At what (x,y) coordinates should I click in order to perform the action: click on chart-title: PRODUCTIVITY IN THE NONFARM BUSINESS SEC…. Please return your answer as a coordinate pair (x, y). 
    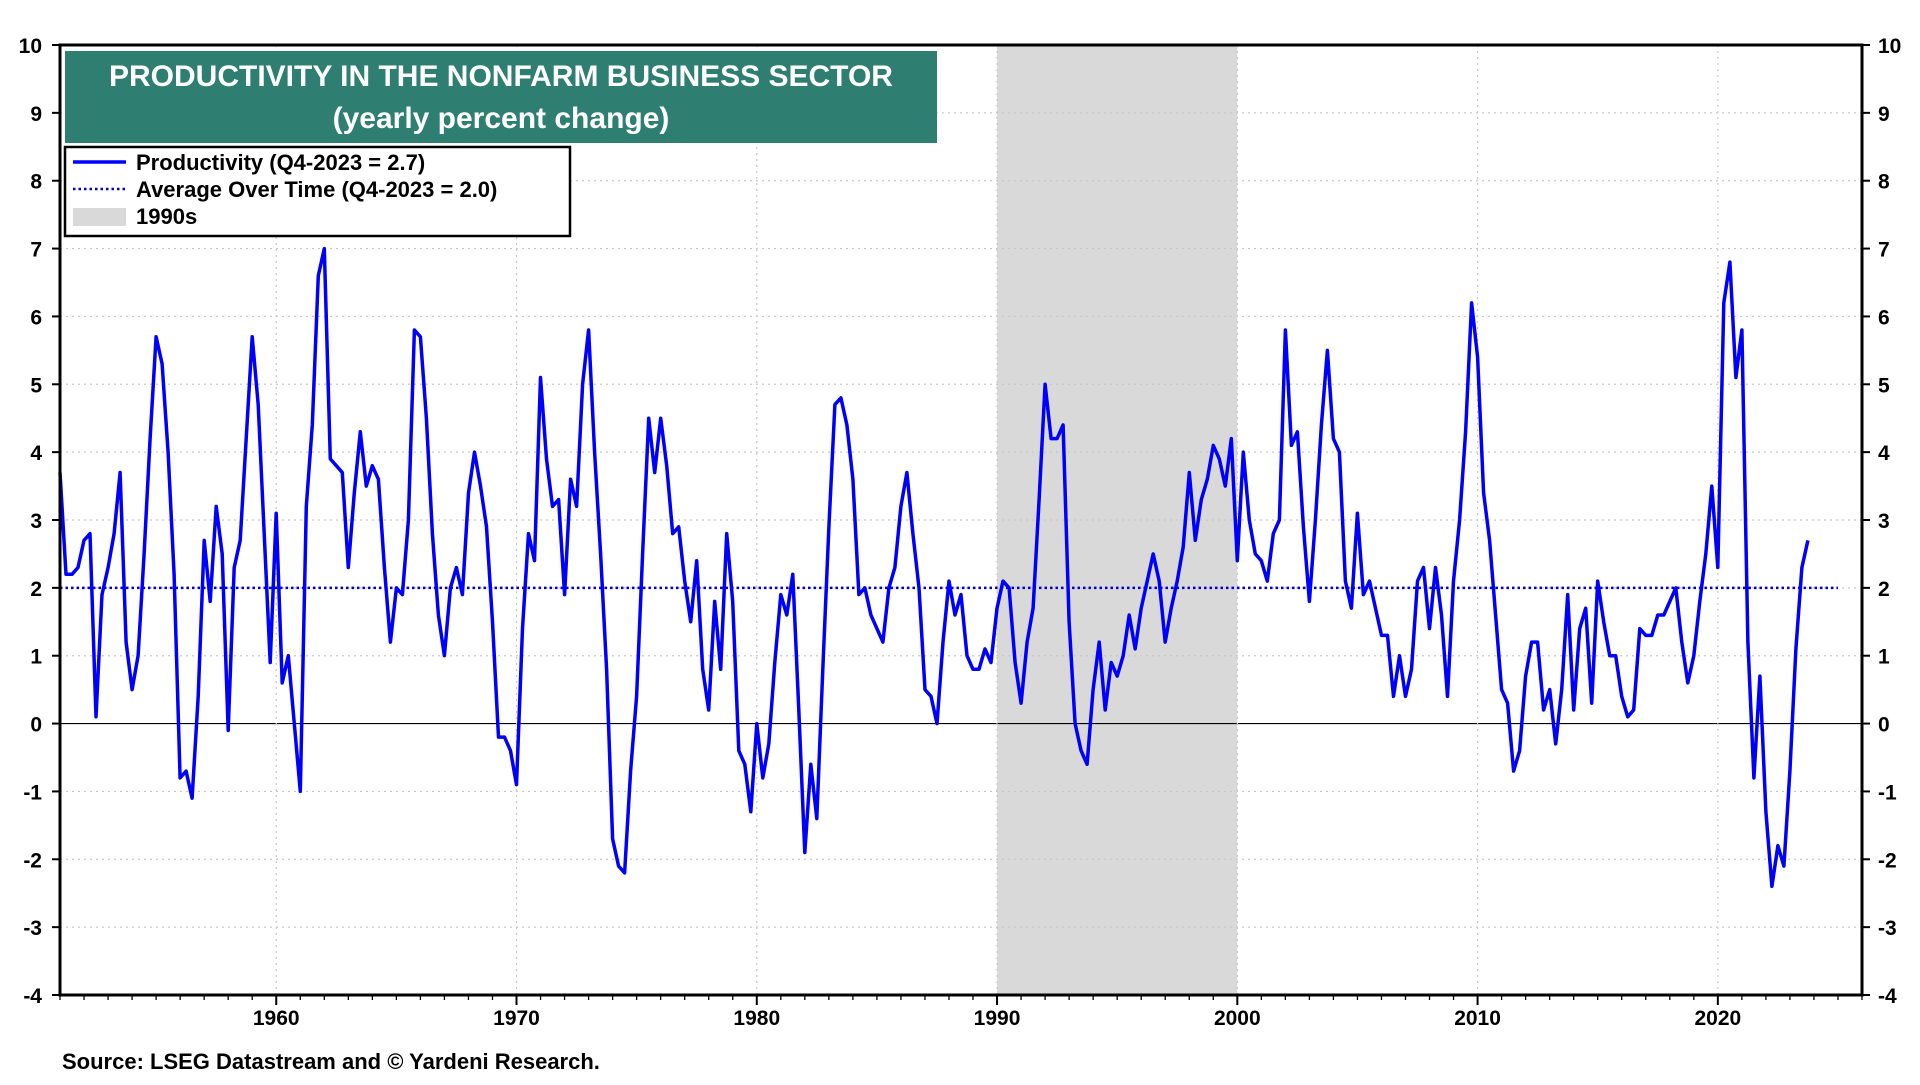
    Looking at the image, I should click on (501, 76).